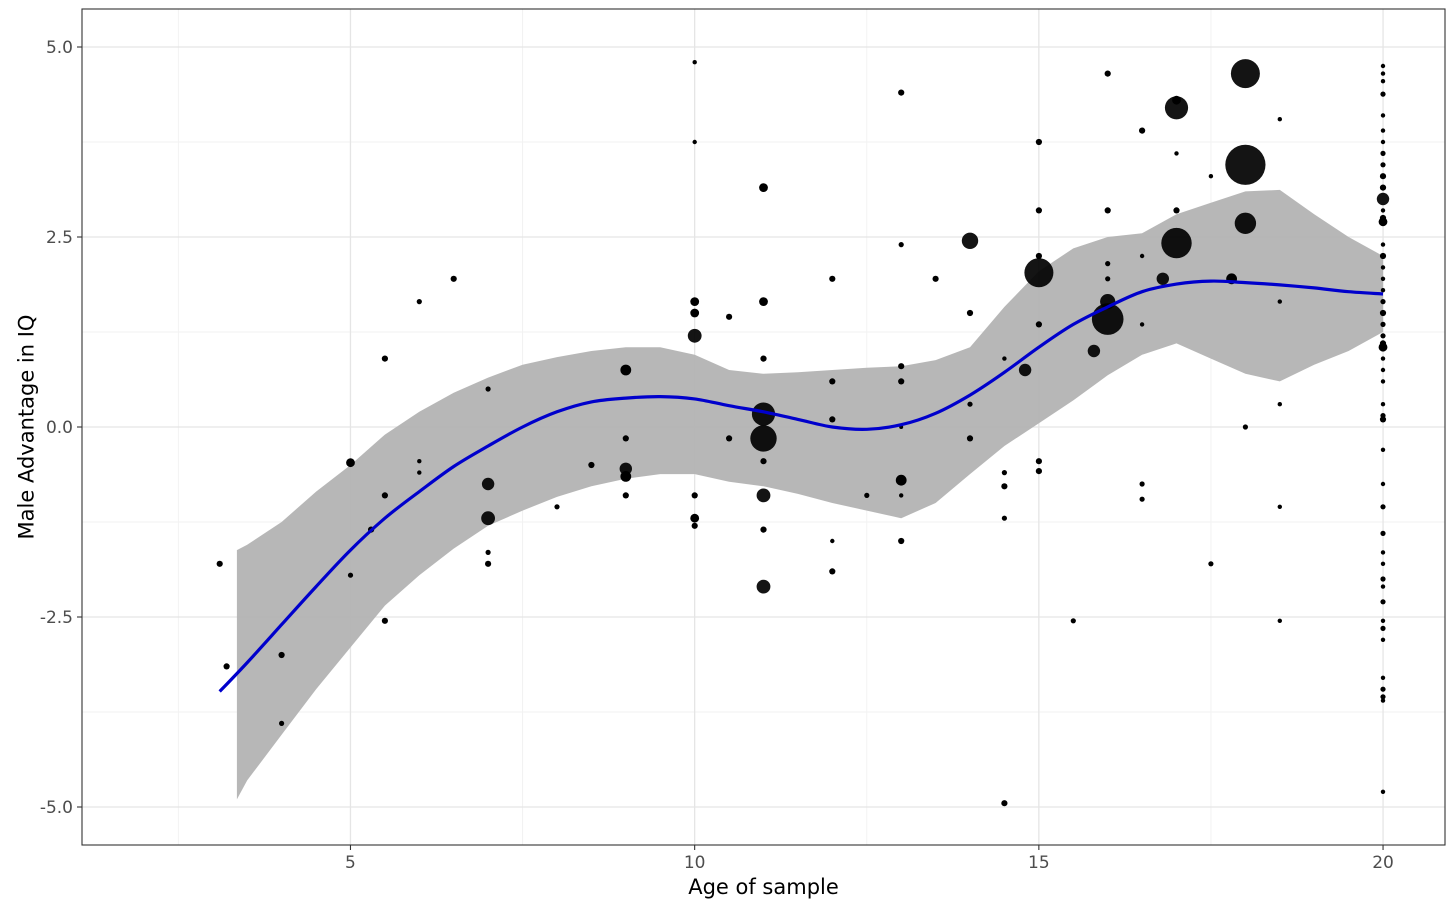 This screenshot has height=913, width=1456. What do you see at coordinates (56, 618) in the screenshot?
I see `y-tick-label: -2.5` at bounding box center [56, 618].